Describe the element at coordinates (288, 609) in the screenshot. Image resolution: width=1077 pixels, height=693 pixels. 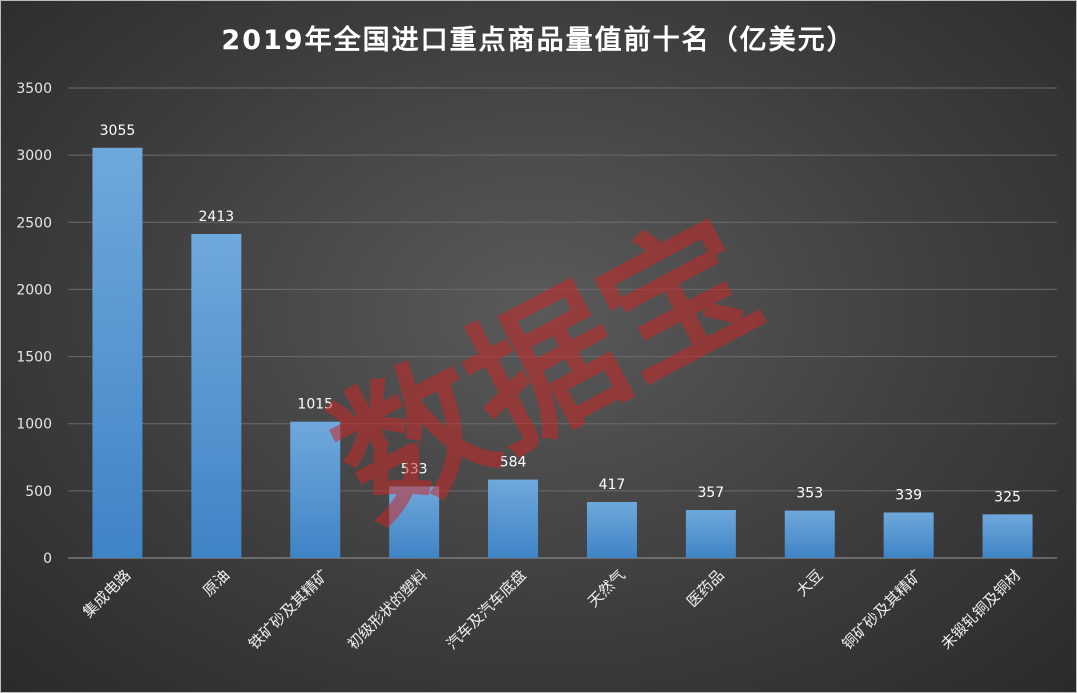
I see `x-tick-label: 铁矿砂及其精矿` at that location.